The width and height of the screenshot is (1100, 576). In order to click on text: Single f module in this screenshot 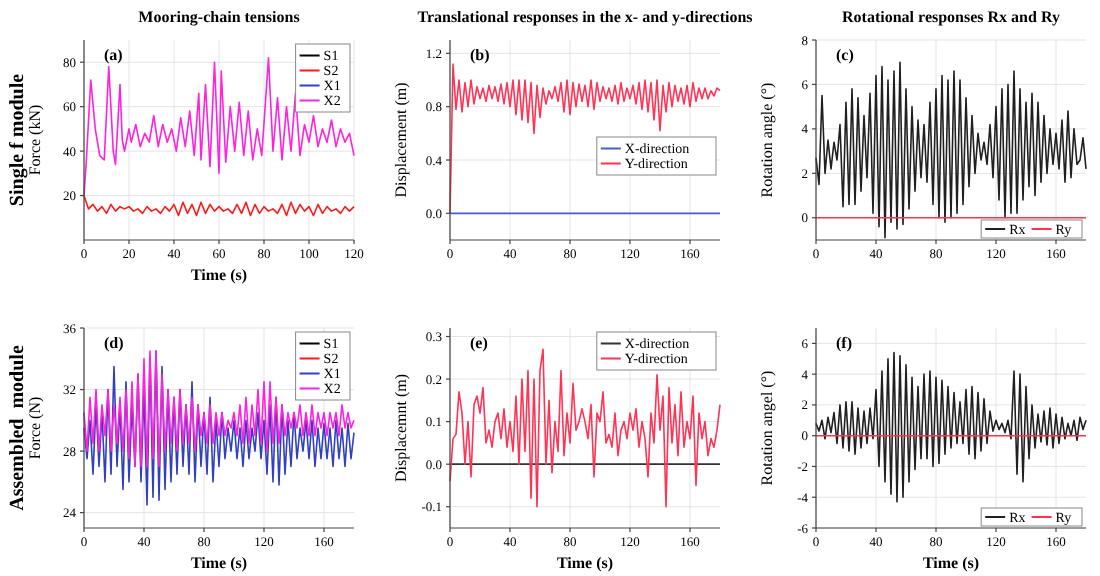, I will do `click(18, 139)`.